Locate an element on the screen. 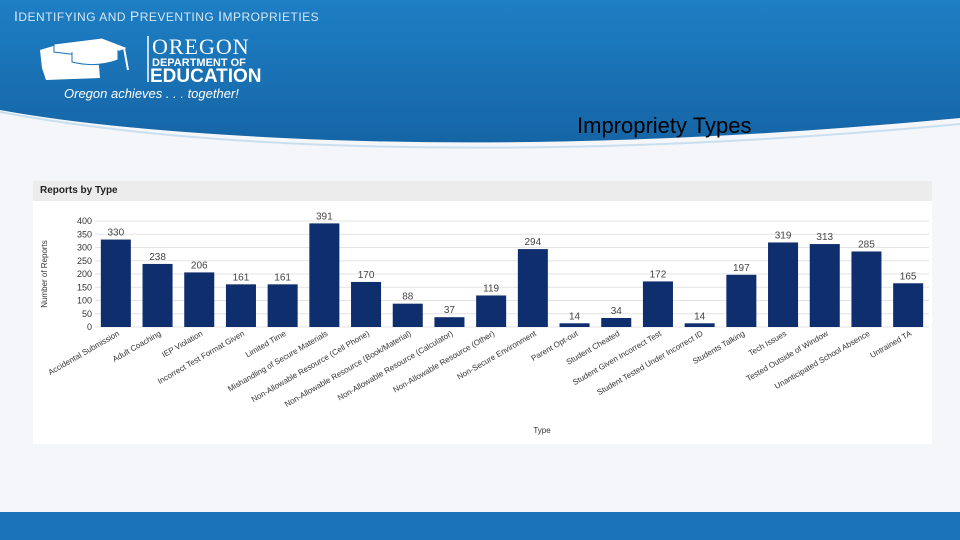 This screenshot has height=540, width=960. data-label: 170 is located at coordinates (366, 275).